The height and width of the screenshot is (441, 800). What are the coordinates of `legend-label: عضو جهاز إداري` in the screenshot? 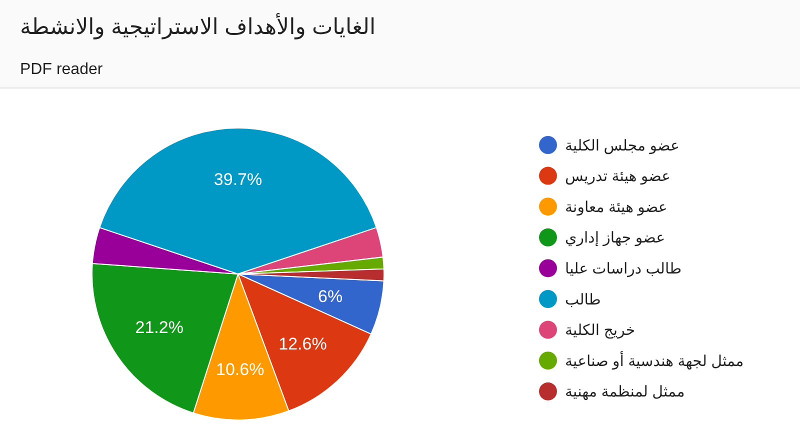 It's located at (615, 238).